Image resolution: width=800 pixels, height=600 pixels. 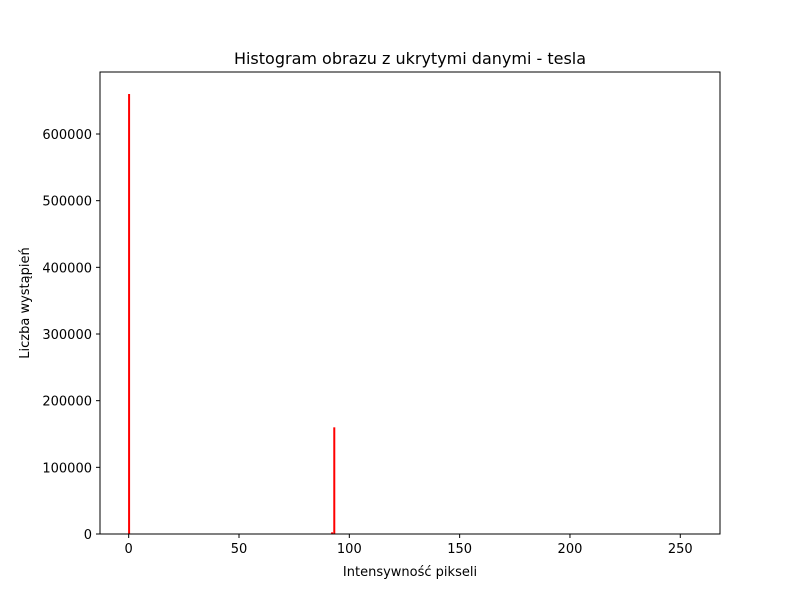 What do you see at coordinates (25, 302) in the screenshot?
I see `y-axis-label: Liczba wystąpień` at bounding box center [25, 302].